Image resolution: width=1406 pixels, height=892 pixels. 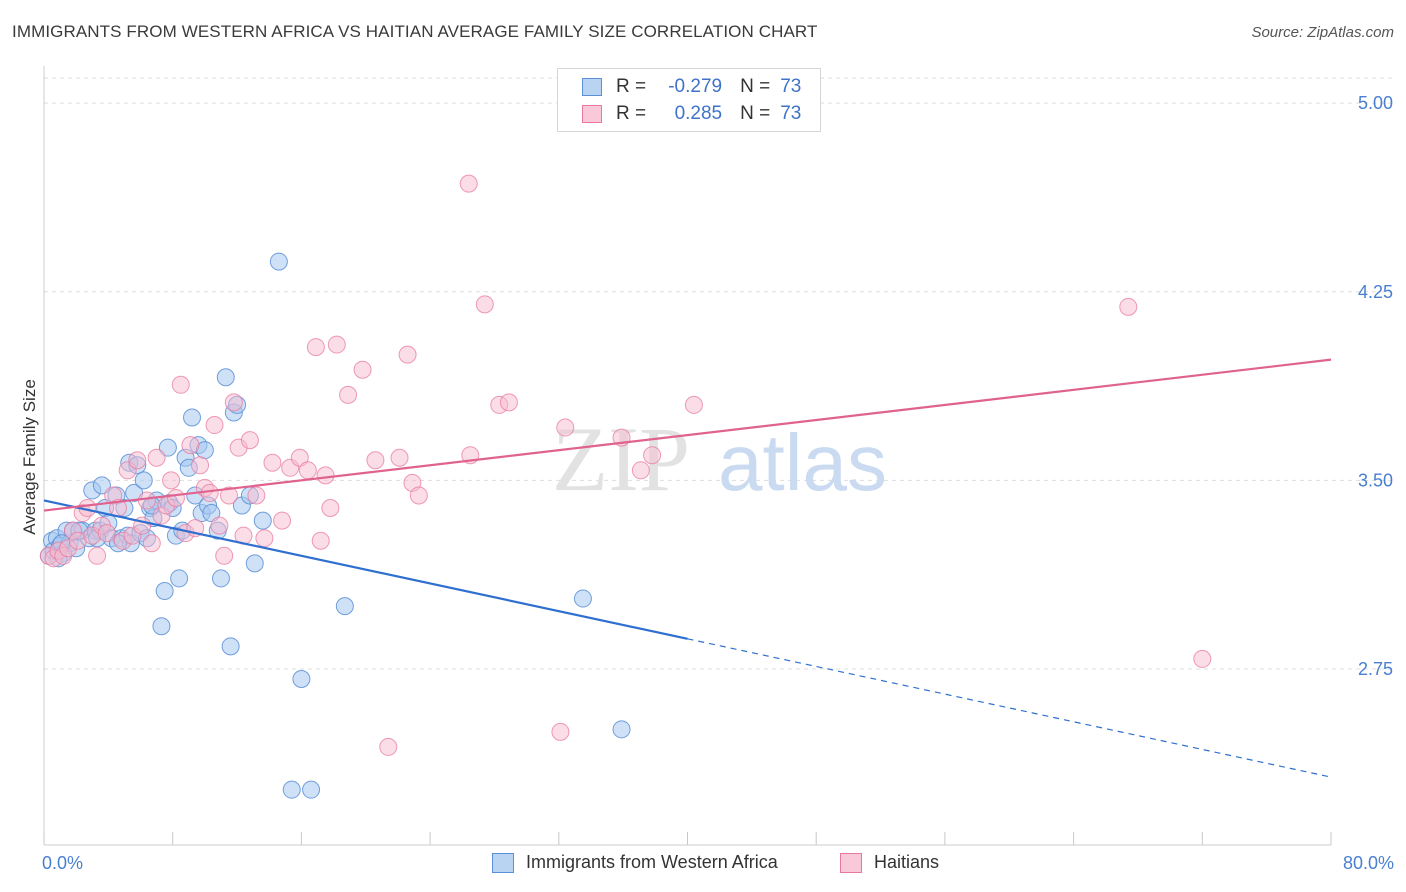 What do you see at coordinates (695, 86) in the screenshot?
I see `legend-r-value: -0.279` at bounding box center [695, 86].